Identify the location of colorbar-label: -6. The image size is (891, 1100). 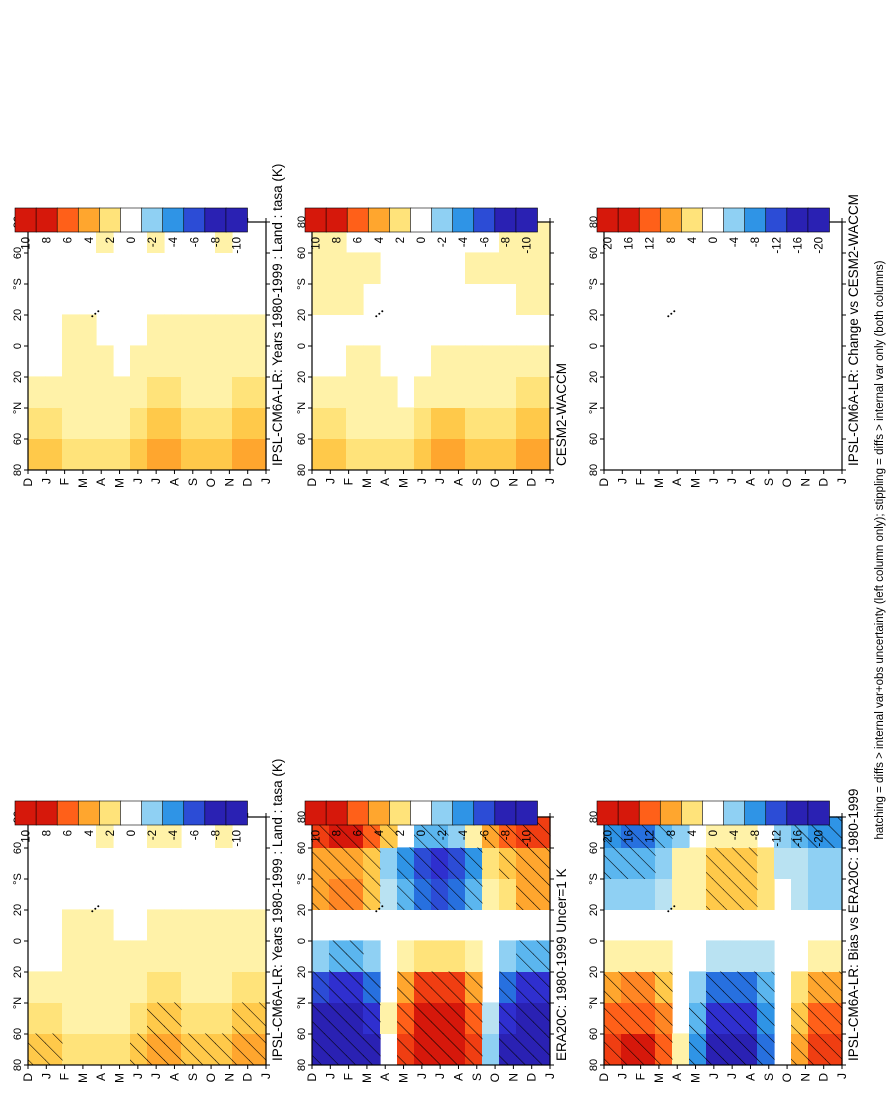
(195, 242).